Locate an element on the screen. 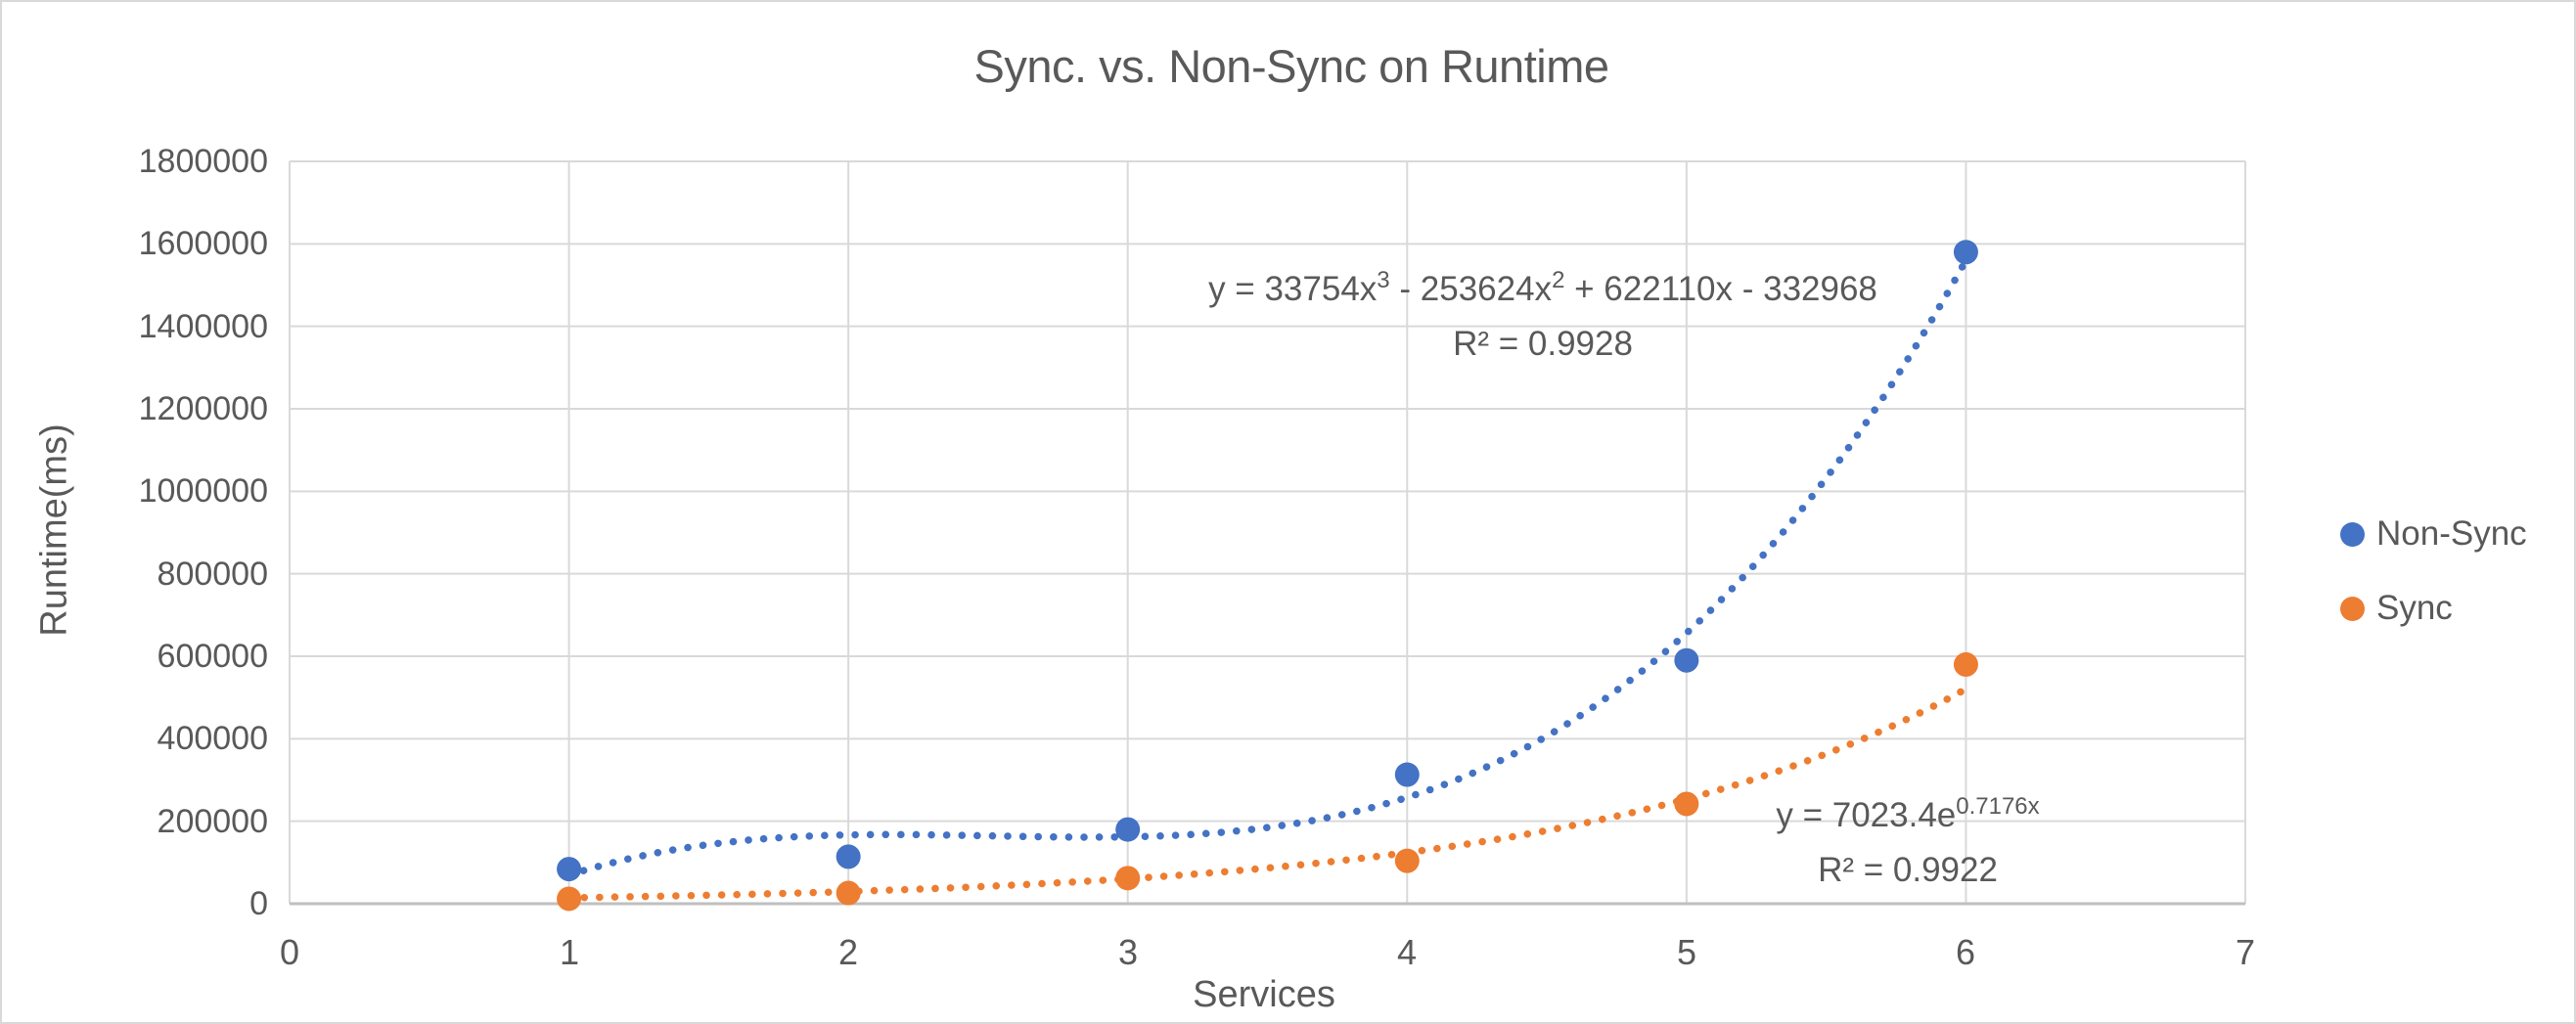 The width and height of the screenshot is (2576, 1024). x-axis-tick-label: 4 is located at coordinates (1407, 952).